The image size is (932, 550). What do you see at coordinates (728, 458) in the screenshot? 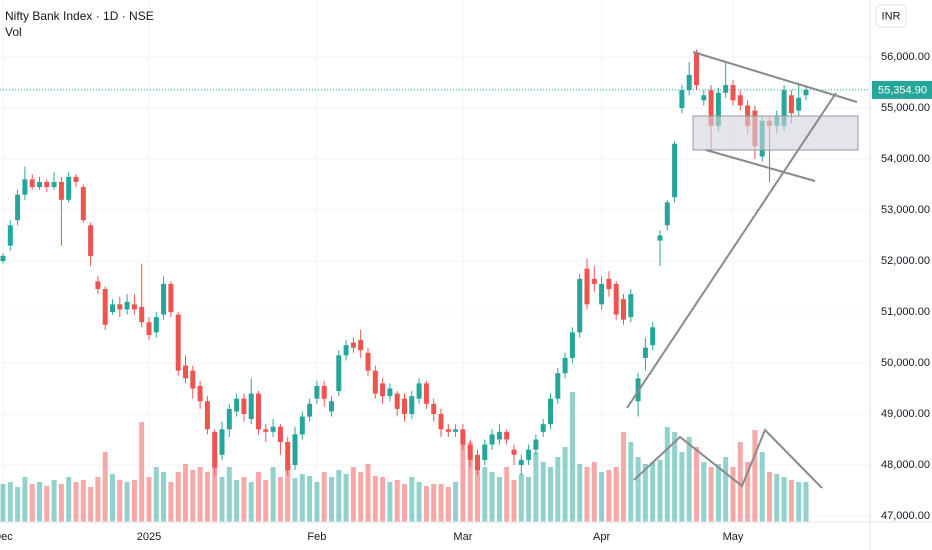
I see `volume-trend-line` at bounding box center [728, 458].